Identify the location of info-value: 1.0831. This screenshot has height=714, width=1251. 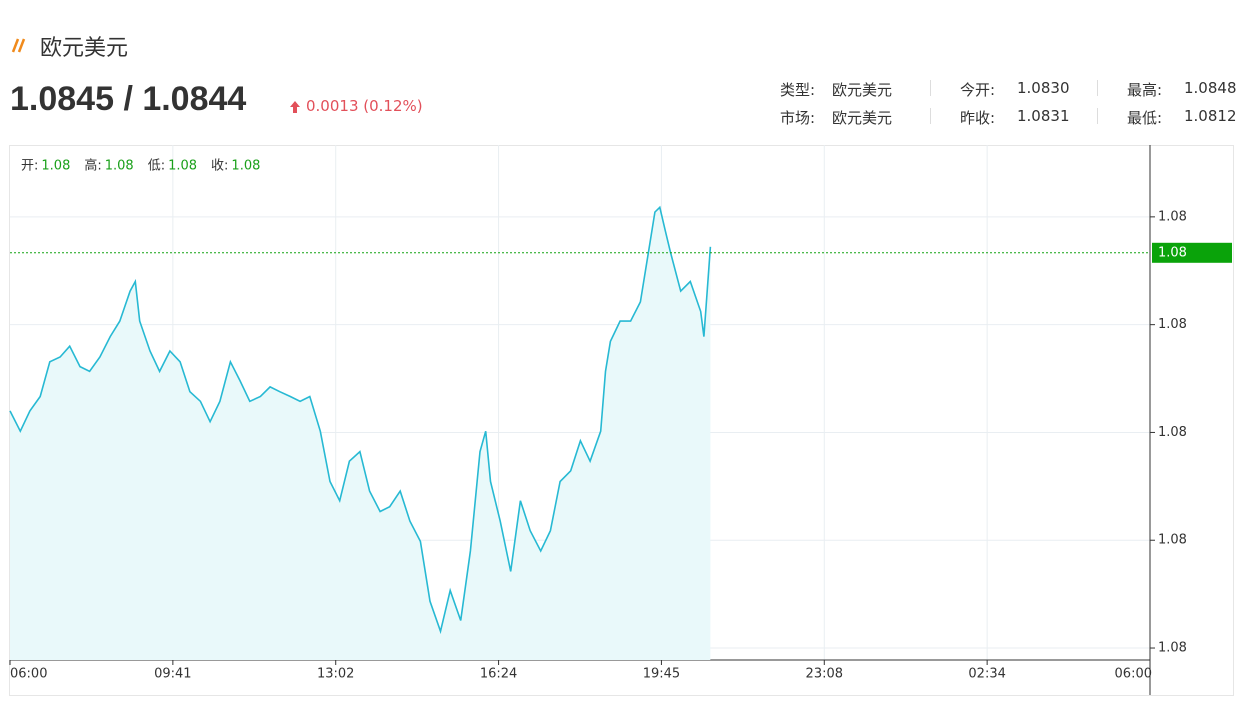
(1043, 116).